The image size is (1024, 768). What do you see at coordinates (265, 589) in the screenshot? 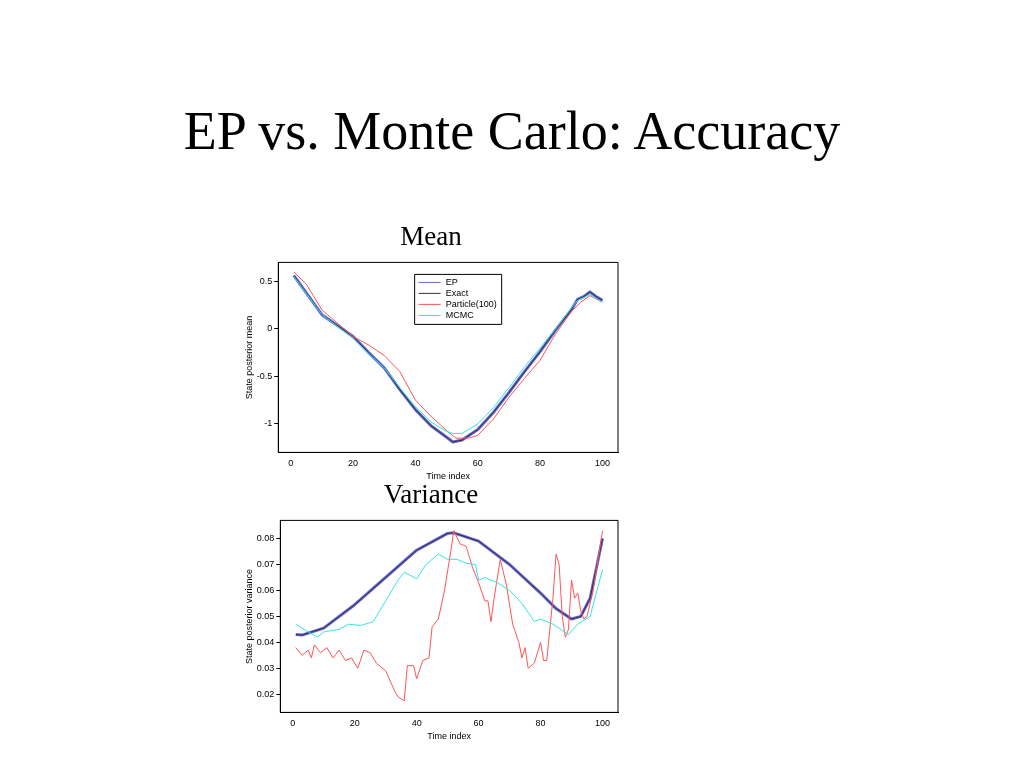
I see `y-tick-label: 0.06` at bounding box center [265, 589].